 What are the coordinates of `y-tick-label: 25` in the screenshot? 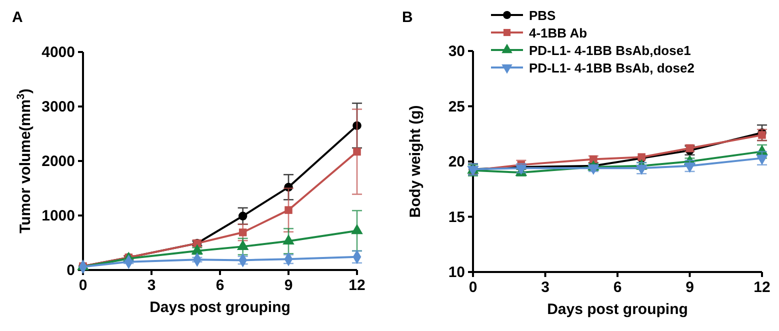 It's located at (456, 107).